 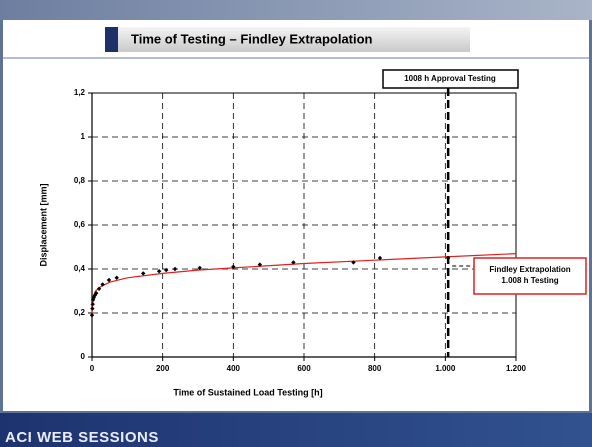 I want to click on title-stripe, so click(x=111, y=39).